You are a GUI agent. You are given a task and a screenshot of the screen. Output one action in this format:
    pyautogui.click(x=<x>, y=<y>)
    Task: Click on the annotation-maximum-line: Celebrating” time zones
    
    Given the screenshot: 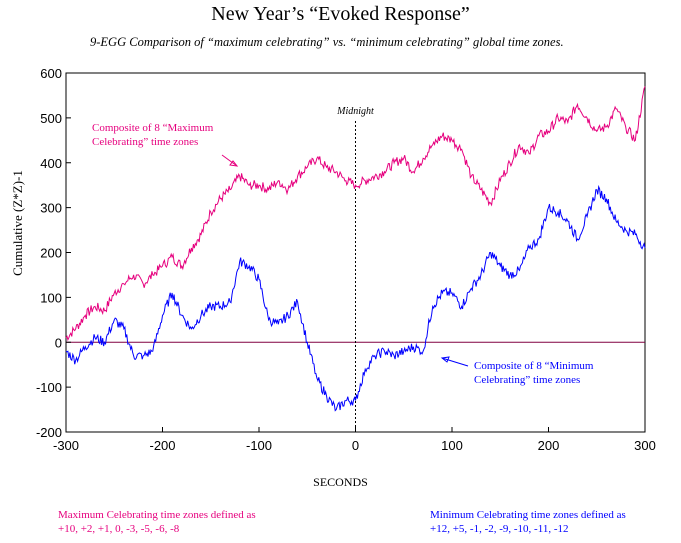 What is the action you would take?
    pyautogui.click(x=145, y=142)
    